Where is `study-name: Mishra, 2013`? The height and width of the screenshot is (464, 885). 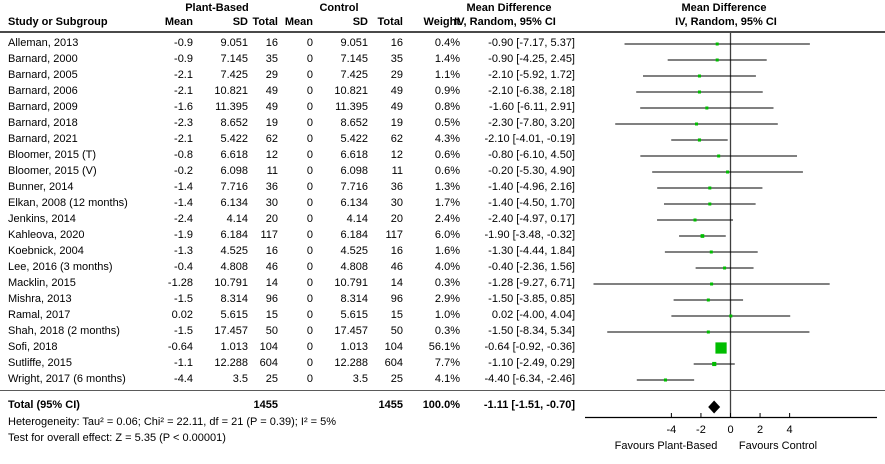
study-name: Mishra, 2013 is located at coordinates (40, 299).